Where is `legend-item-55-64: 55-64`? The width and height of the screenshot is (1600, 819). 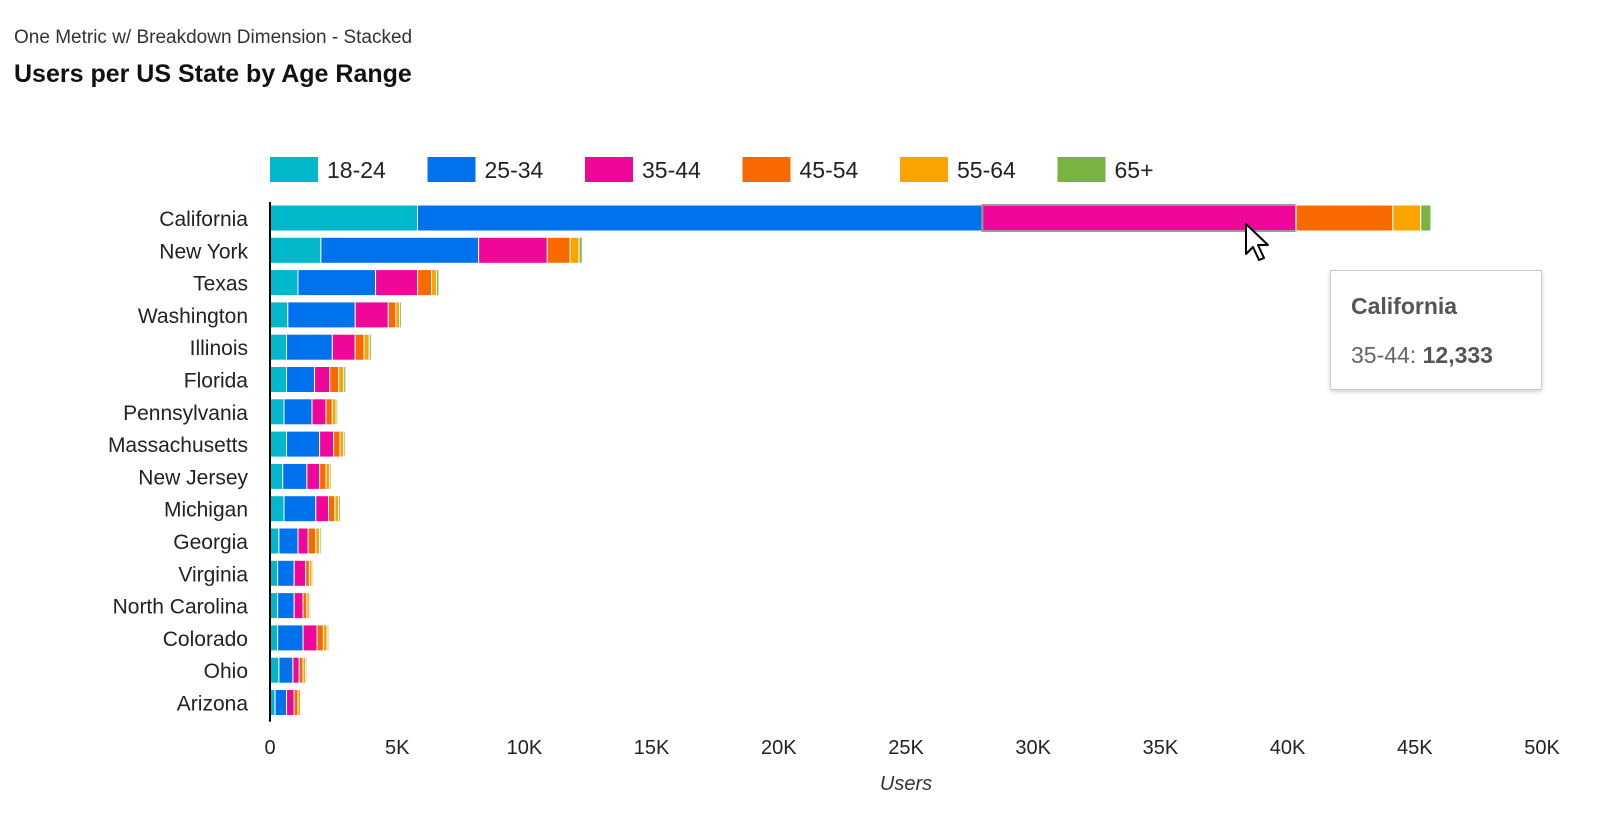 legend-item-55-64: 55-64 is located at coordinates (958, 170).